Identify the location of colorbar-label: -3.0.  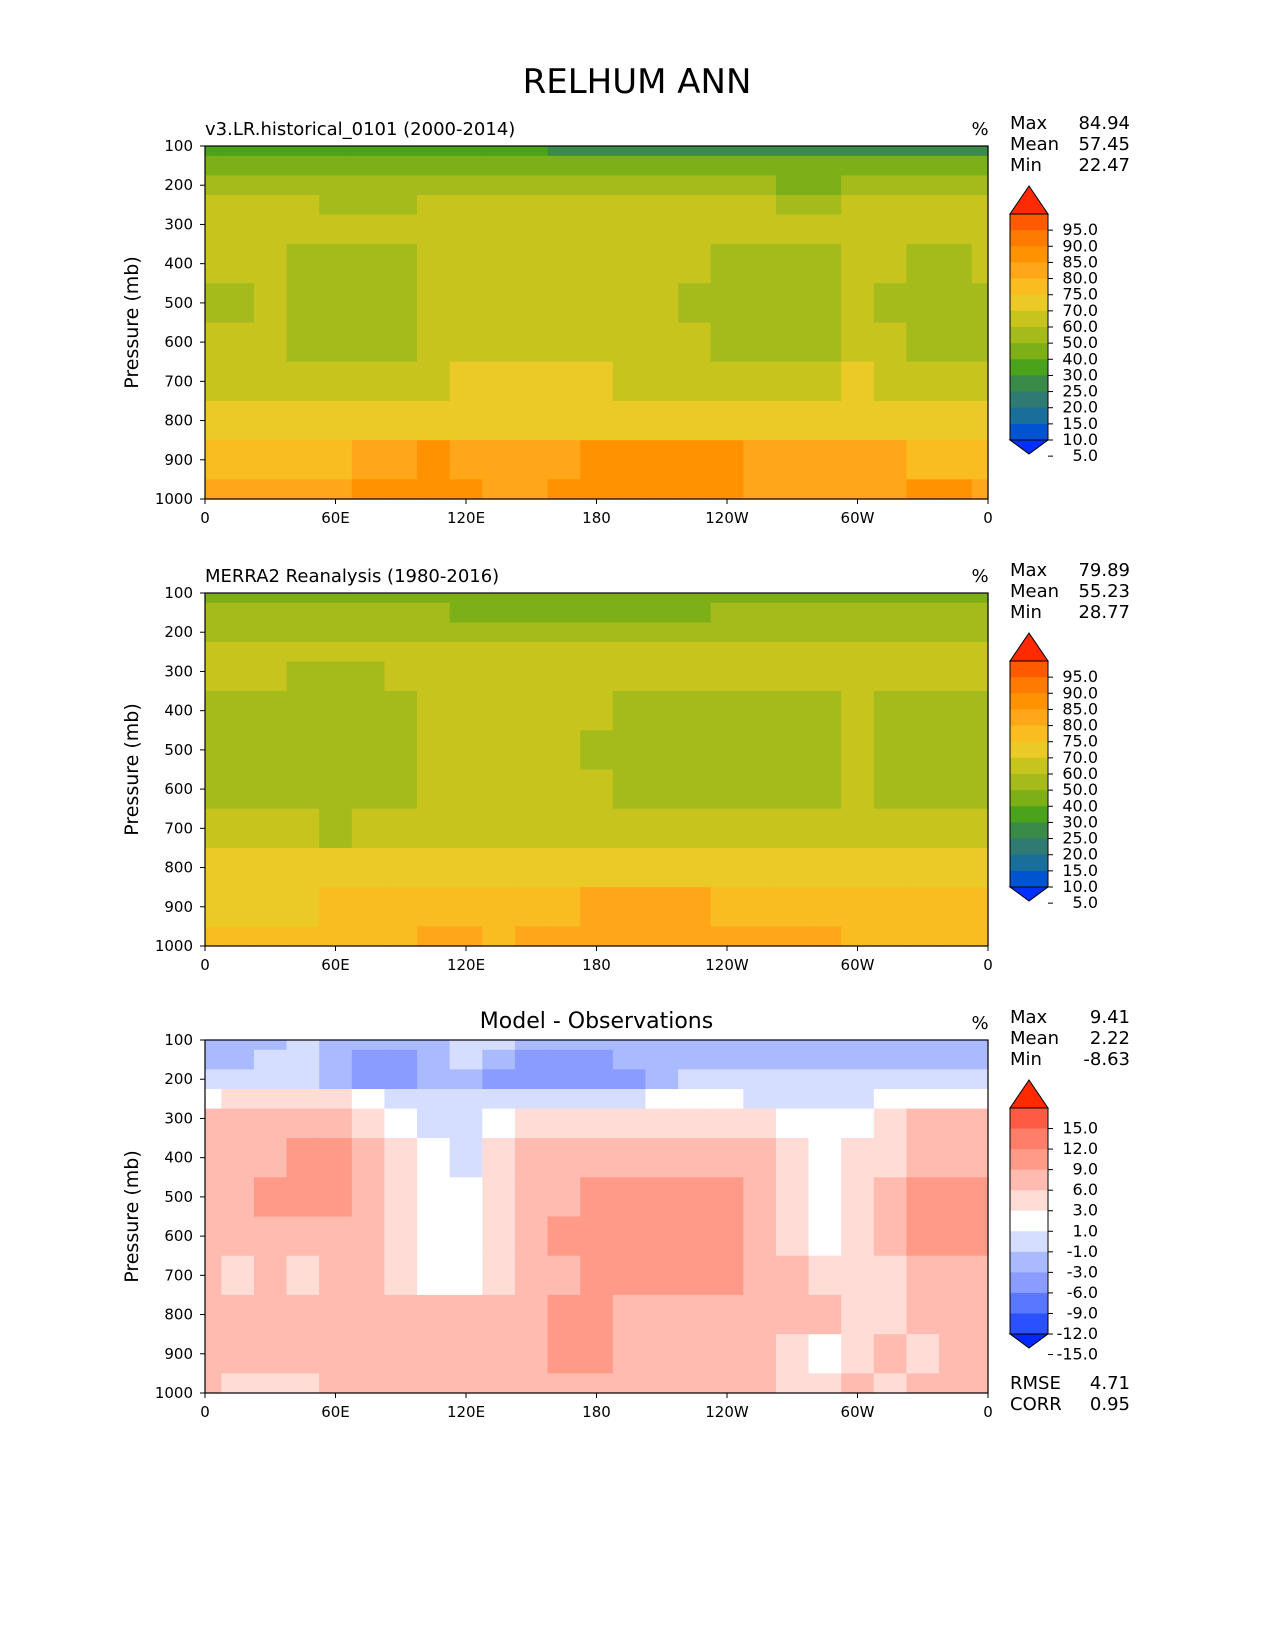
(1082, 1271).